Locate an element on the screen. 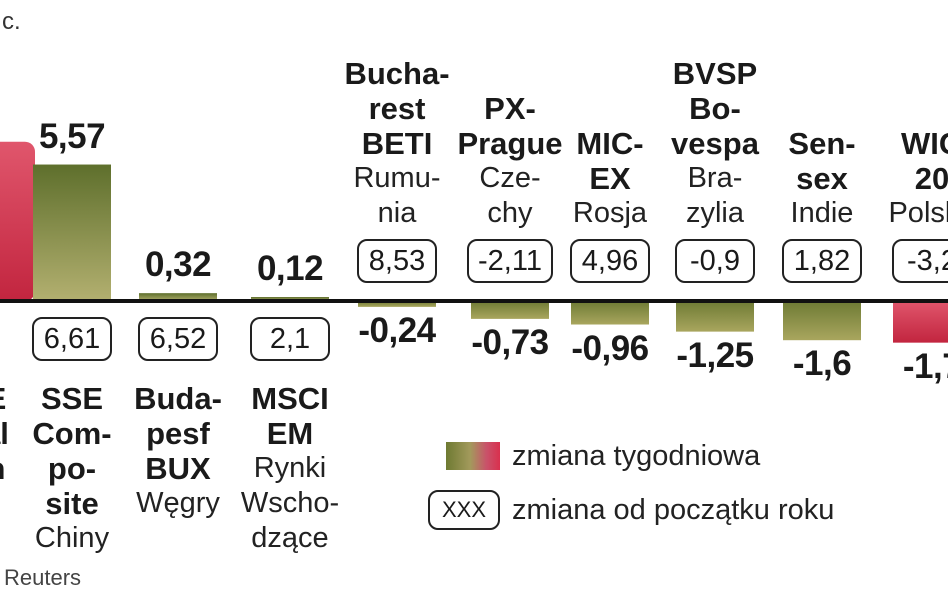  index-name-line: Buda- is located at coordinates (178, 398).